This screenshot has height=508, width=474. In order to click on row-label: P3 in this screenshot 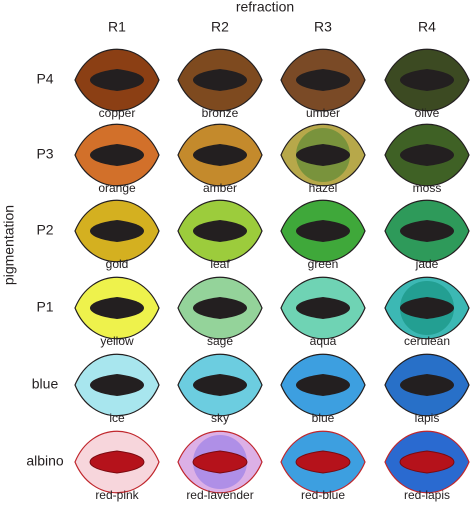, I will do `click(44, 154)`.